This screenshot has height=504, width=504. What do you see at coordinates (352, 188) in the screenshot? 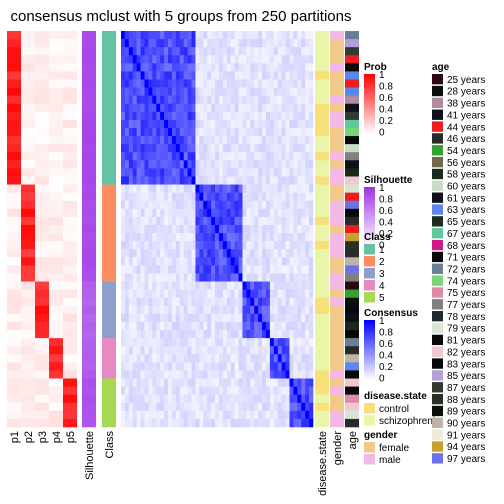
I see `age-cell` at bounding box center [352, 188].